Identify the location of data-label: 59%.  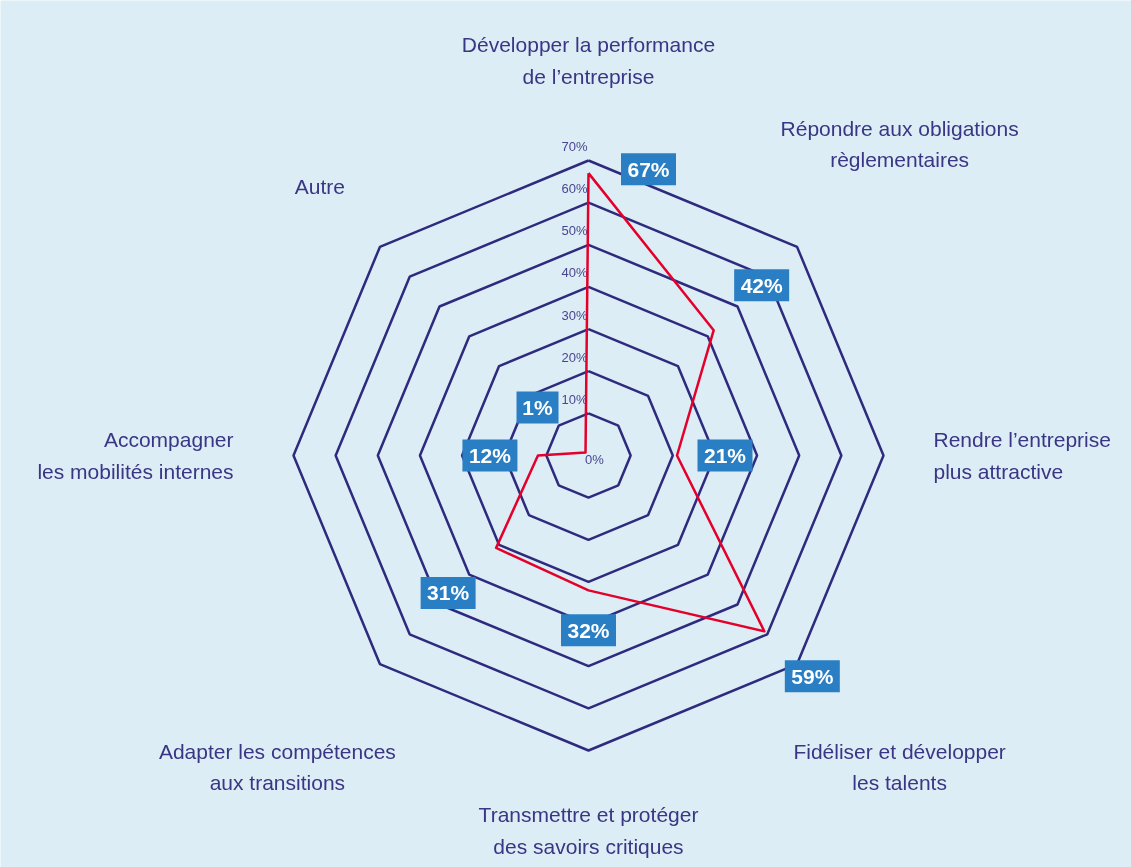
(812, 676).